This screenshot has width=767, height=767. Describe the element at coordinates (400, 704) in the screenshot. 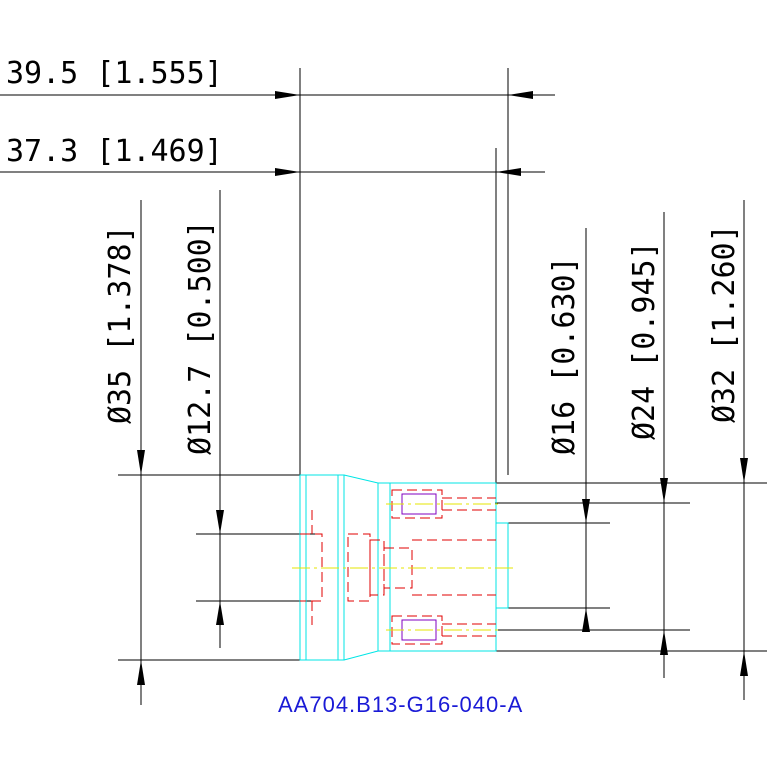

I see `part-number: AA704.B13-G16-040-A` at that location.